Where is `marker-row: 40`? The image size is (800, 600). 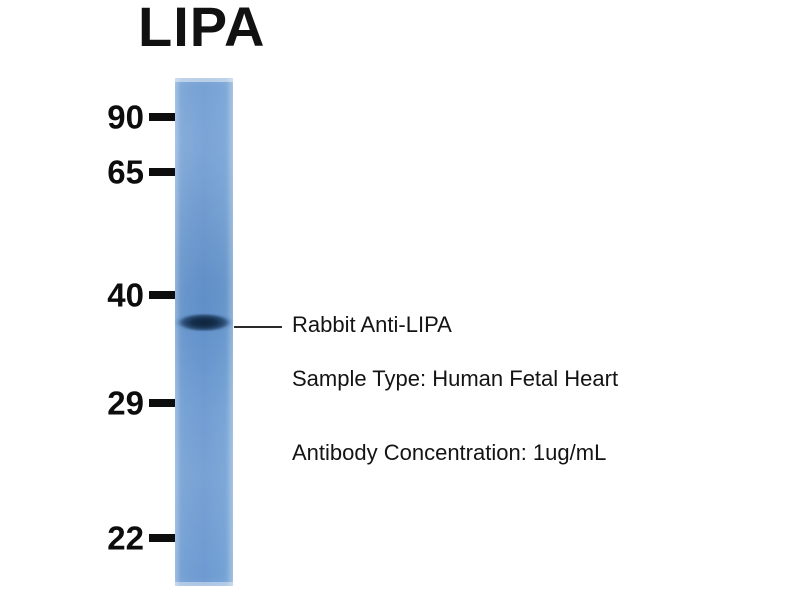
marker-row: 40 is located at coordinates (134, 295).